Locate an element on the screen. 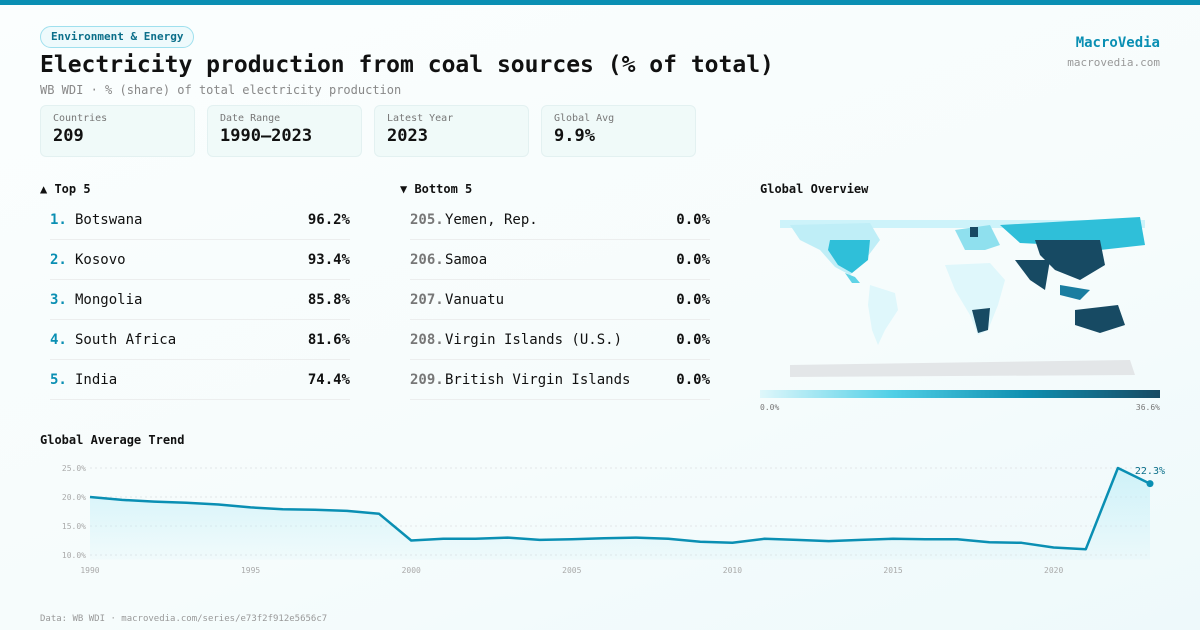 The width and height of the screenshot is (1200, 630). ranking-row: 4. South Africa 81.6% is located at coordinates (200, 340).